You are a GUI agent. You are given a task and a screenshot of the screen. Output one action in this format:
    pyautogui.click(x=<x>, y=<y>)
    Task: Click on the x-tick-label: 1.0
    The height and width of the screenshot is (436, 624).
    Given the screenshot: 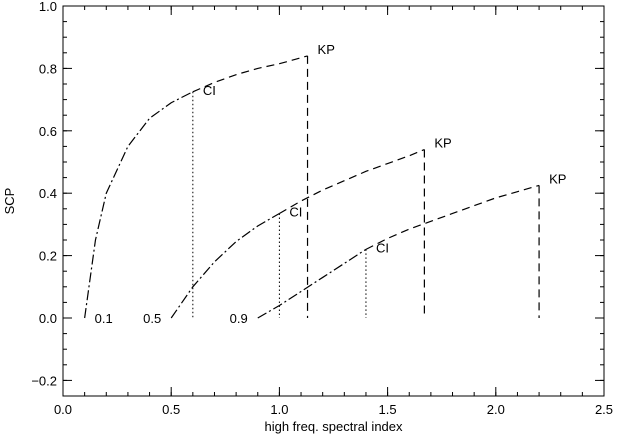 What is the action you would take?
    pyautogui.click(x=279, y=409)
    